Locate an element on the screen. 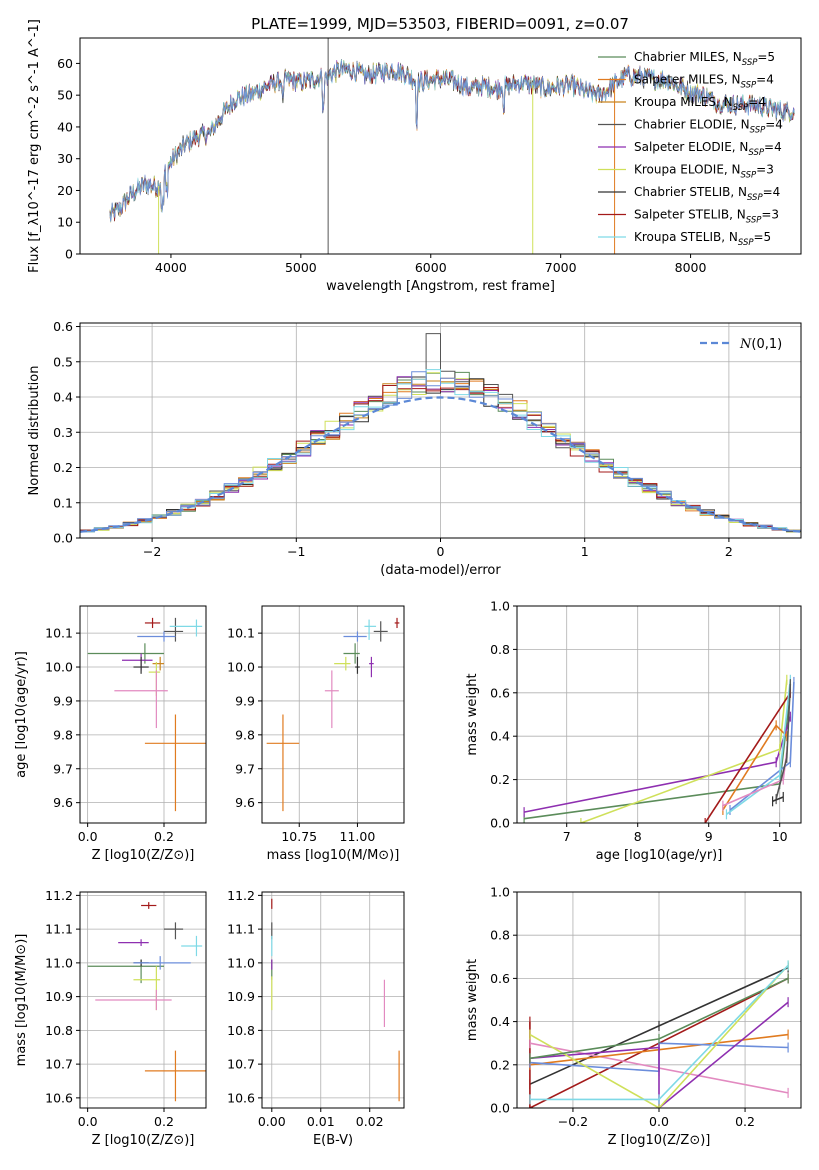  x-axis-label: wavelength [Angstrom, rest frame] is located at coordinates (440, 286).